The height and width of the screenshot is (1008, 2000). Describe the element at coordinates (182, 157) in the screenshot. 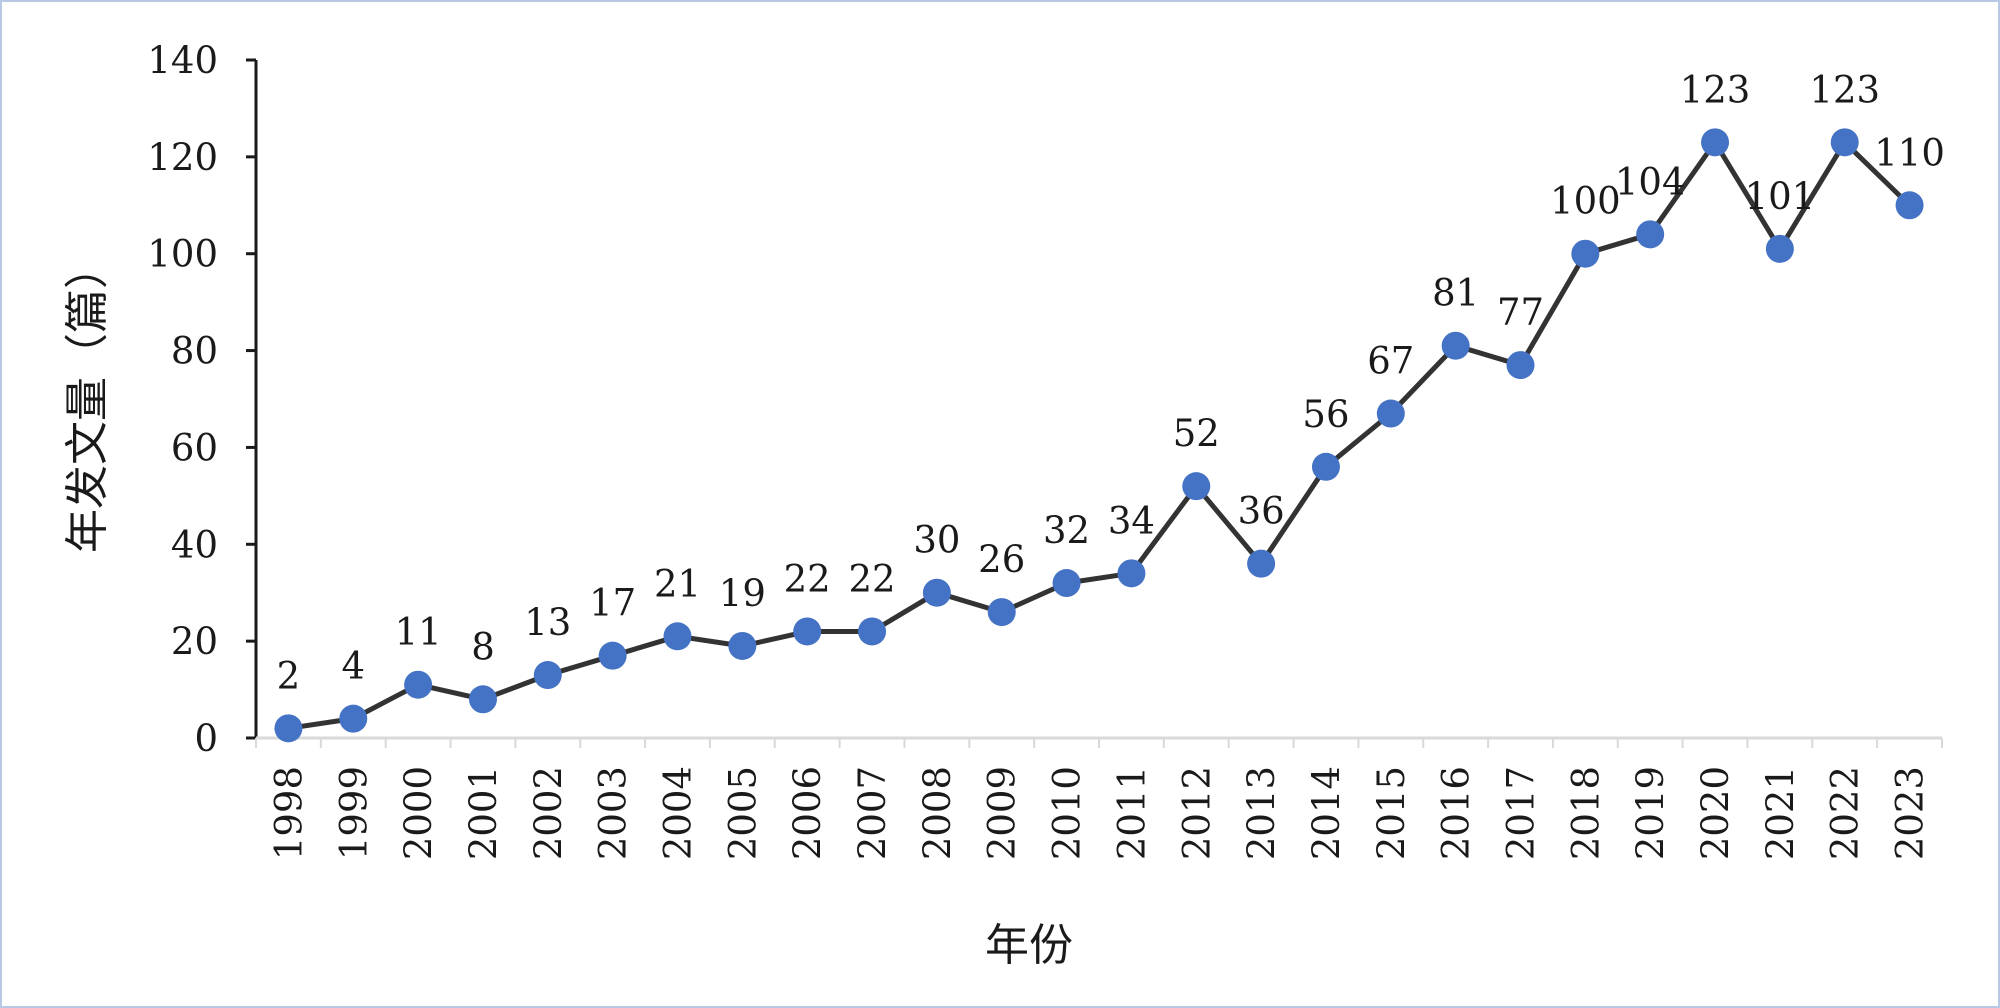

I see `y-tick-label: 120` at that location.